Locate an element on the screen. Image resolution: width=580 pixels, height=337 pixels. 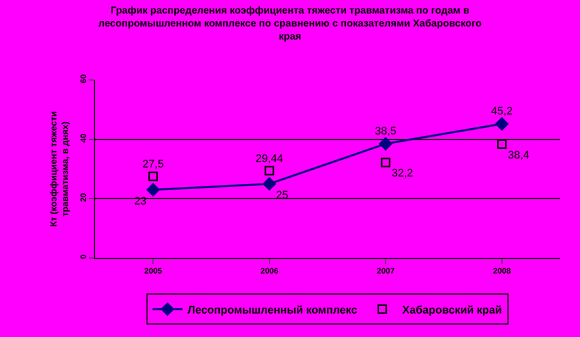
x-tick-label: 2005 is located at coordinates (153, 271).